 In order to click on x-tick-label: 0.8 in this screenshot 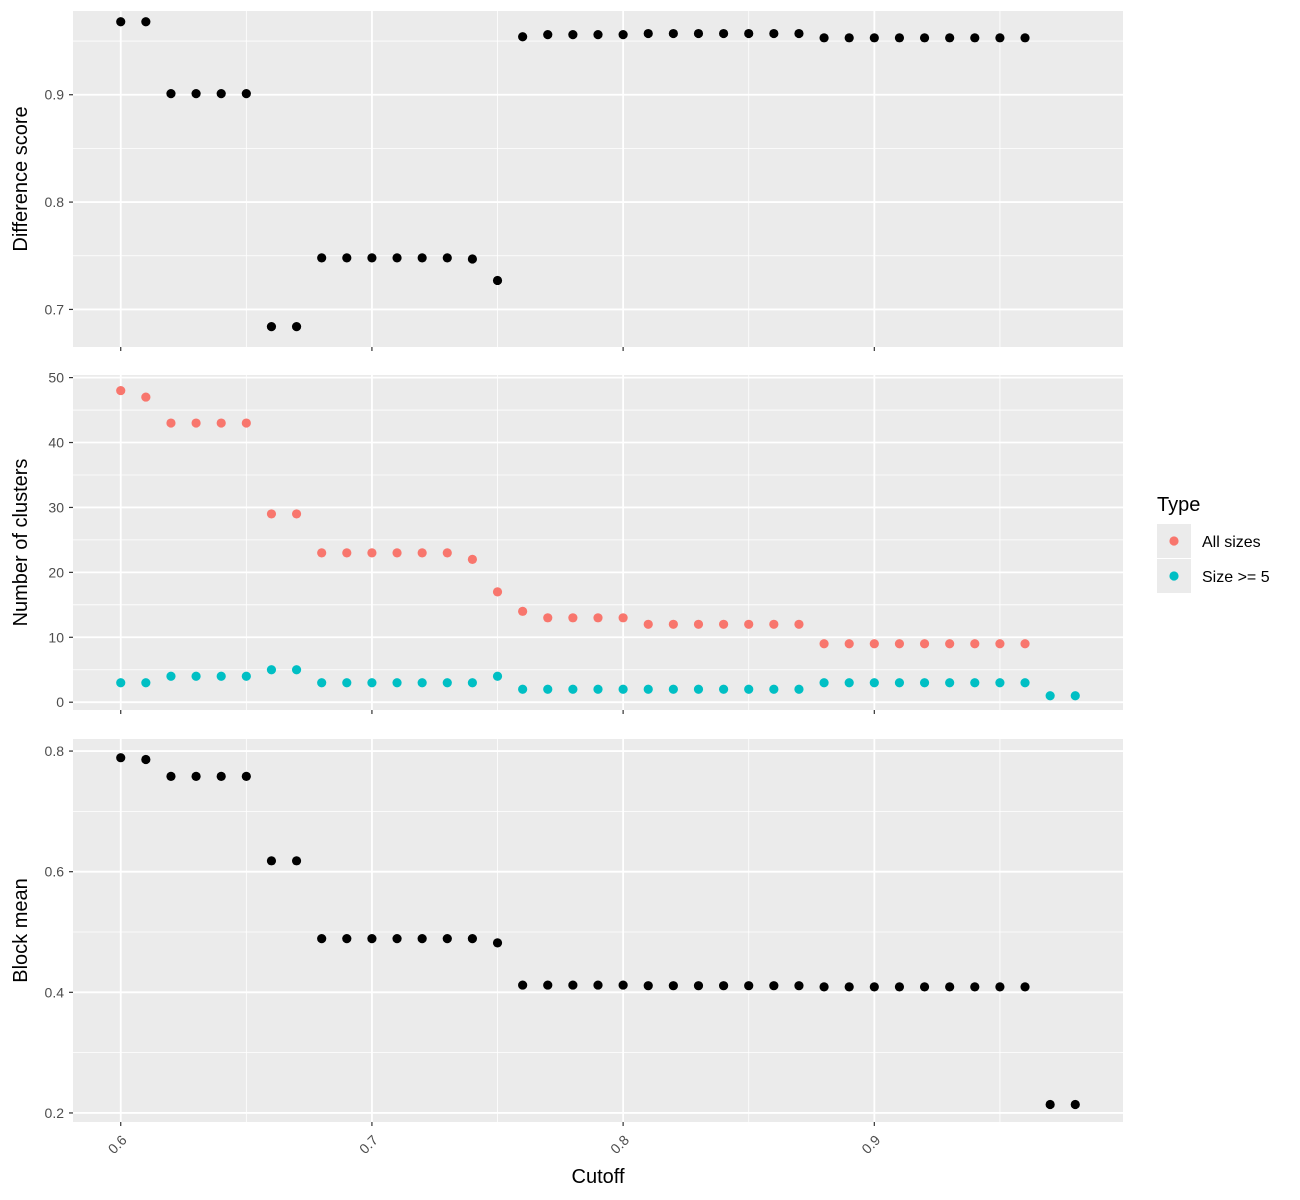, I will do `click(619, 1144)`.